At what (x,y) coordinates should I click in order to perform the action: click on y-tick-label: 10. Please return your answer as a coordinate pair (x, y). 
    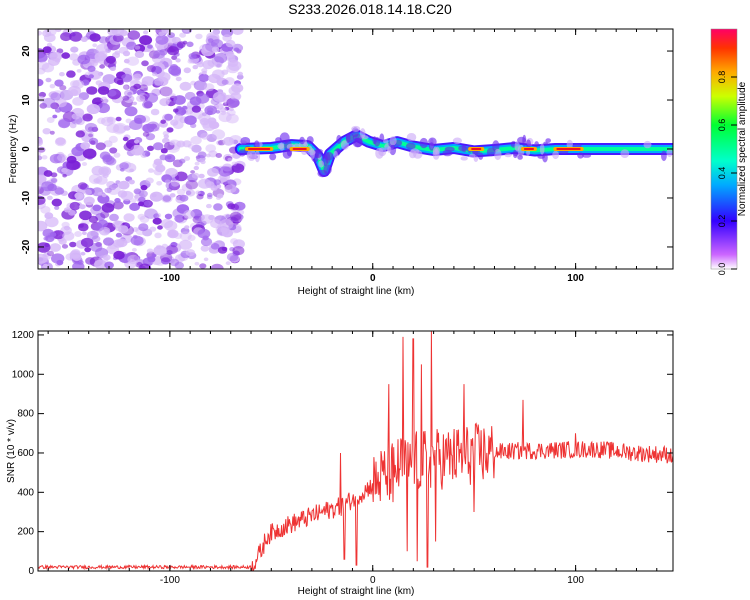
    Looking at the image, I should click on (26, 100).